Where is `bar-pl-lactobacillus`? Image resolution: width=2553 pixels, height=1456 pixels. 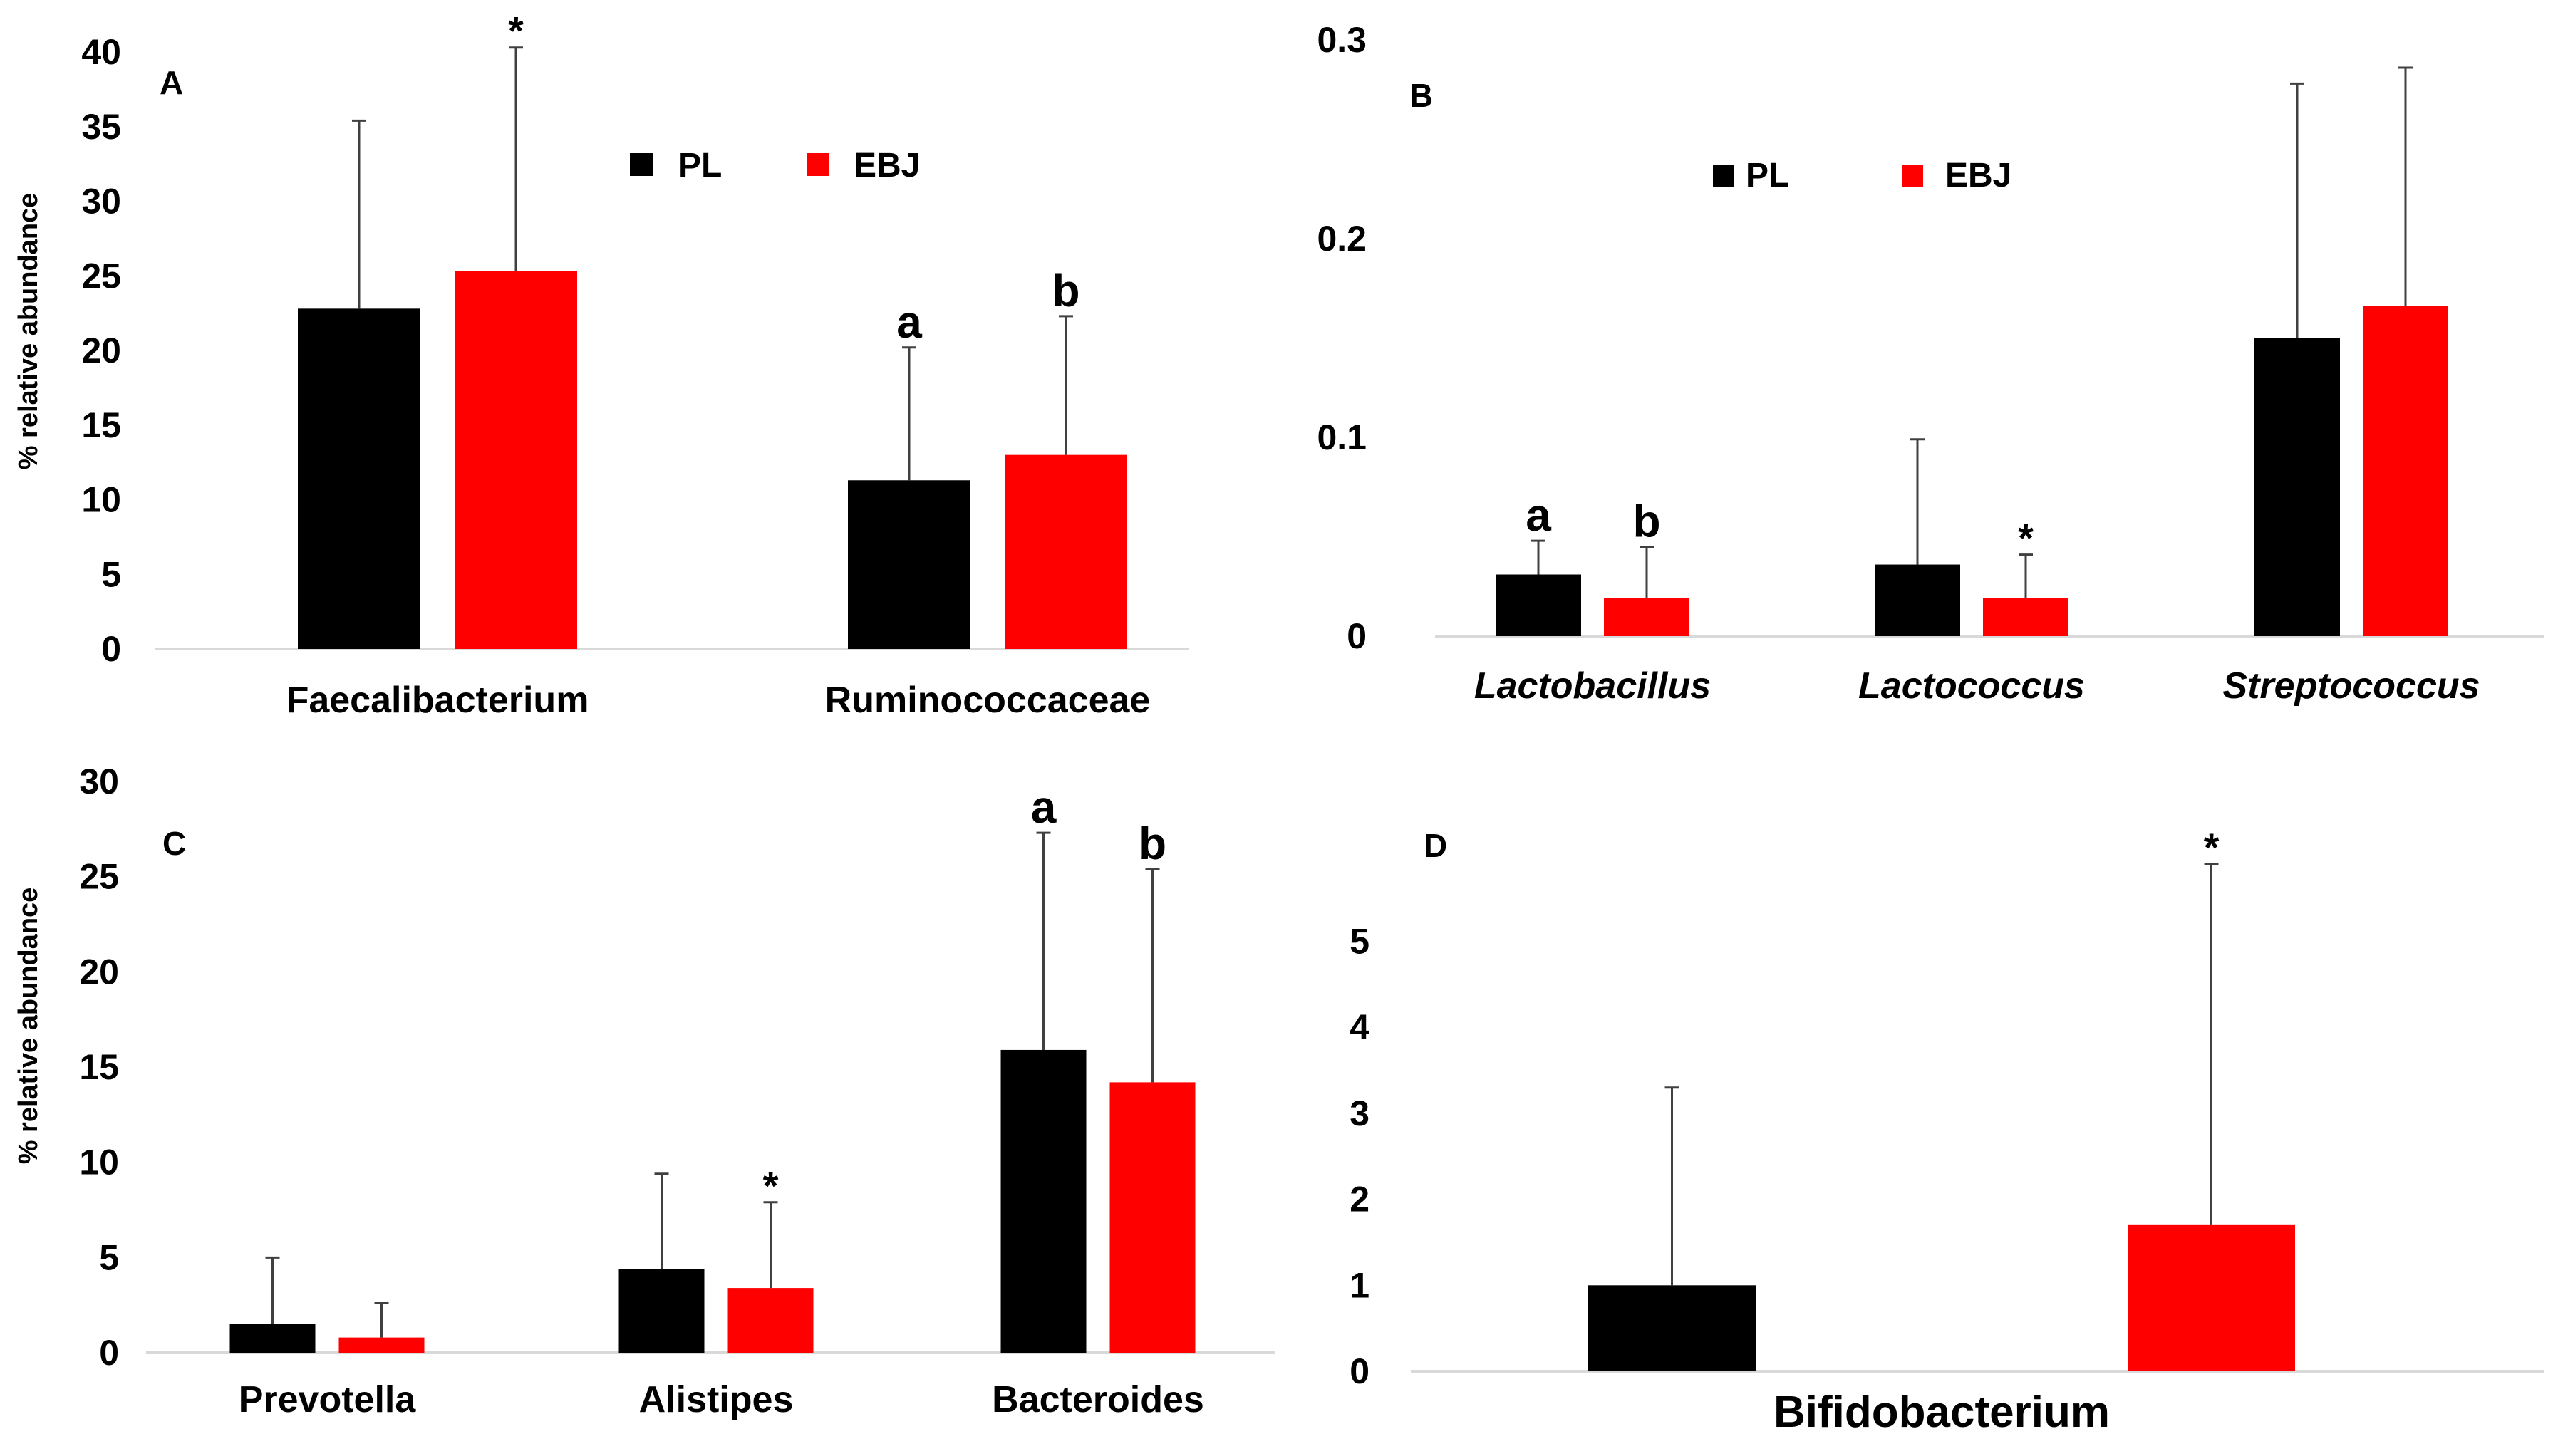
bar-pl-lactobacillus is located at coordinates (1538, 605).